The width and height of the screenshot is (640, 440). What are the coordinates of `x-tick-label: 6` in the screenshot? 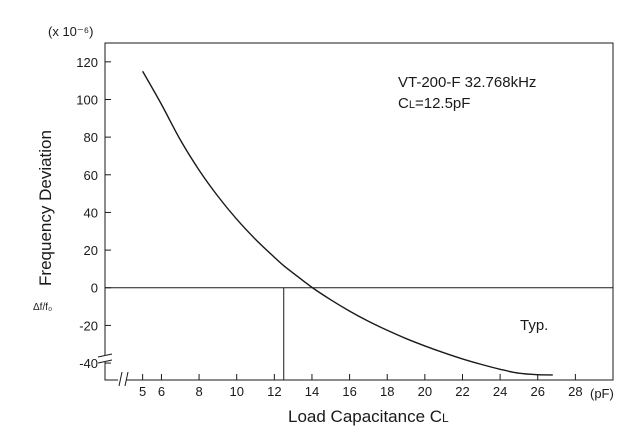 It's located at (161, 391).